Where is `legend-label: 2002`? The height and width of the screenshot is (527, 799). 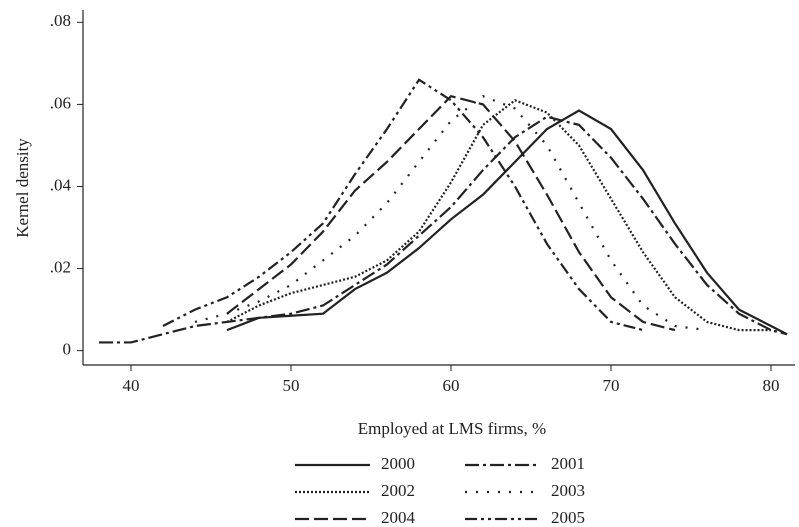 legend-label: 2002 is located at coordinates (398, 490).